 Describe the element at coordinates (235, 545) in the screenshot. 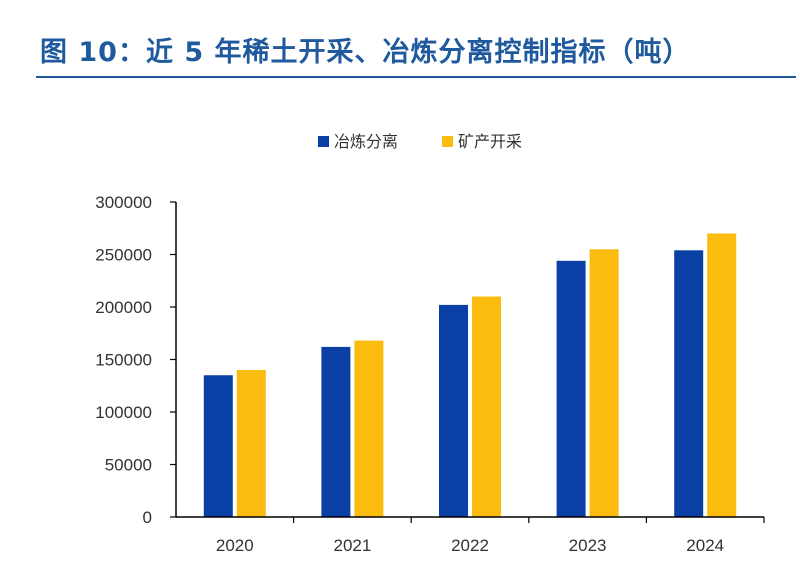

I see `x-tick-label: 2020` at that location.